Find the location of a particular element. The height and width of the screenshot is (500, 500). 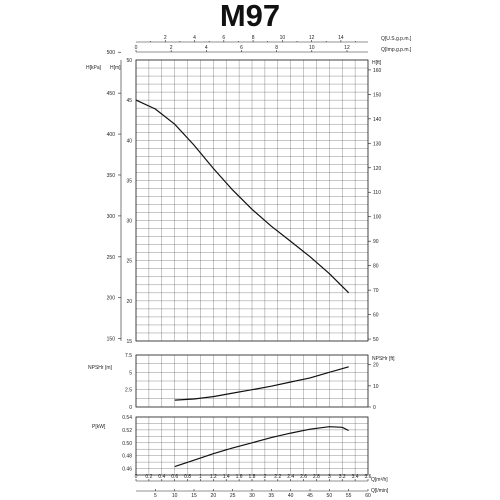

head-kpa-tick-label: 300 is located at coordinates (111, 217).